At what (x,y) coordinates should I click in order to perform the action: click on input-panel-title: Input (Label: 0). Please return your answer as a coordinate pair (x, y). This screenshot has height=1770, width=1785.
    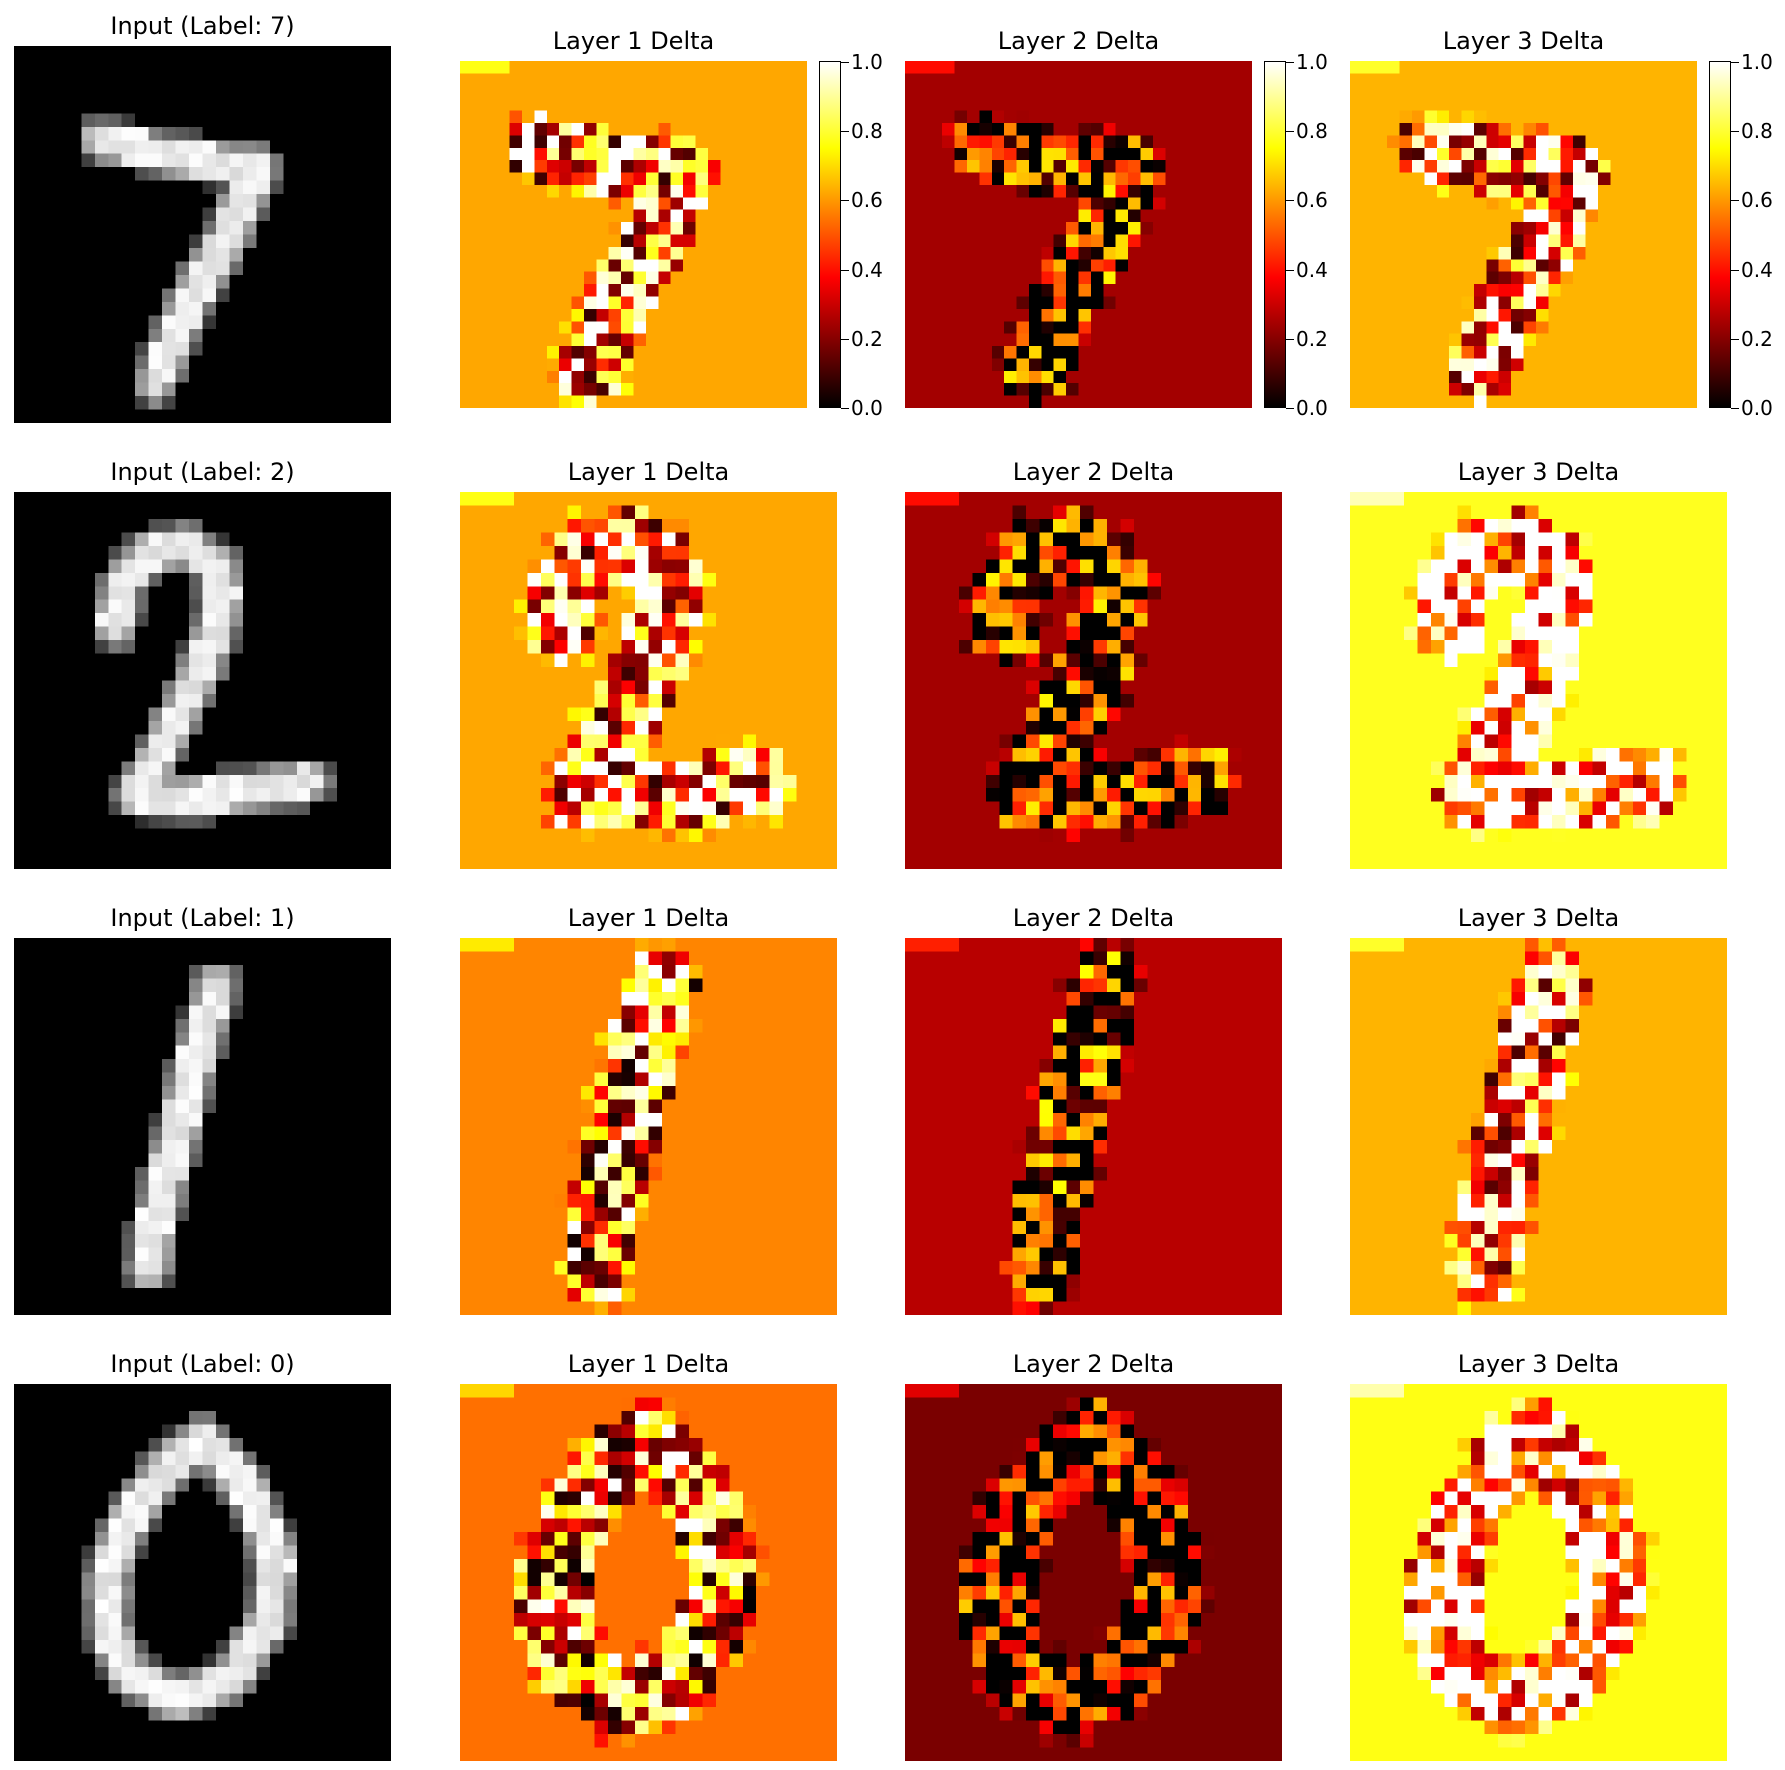
    Looking at the image, I should click on (202, 1364).